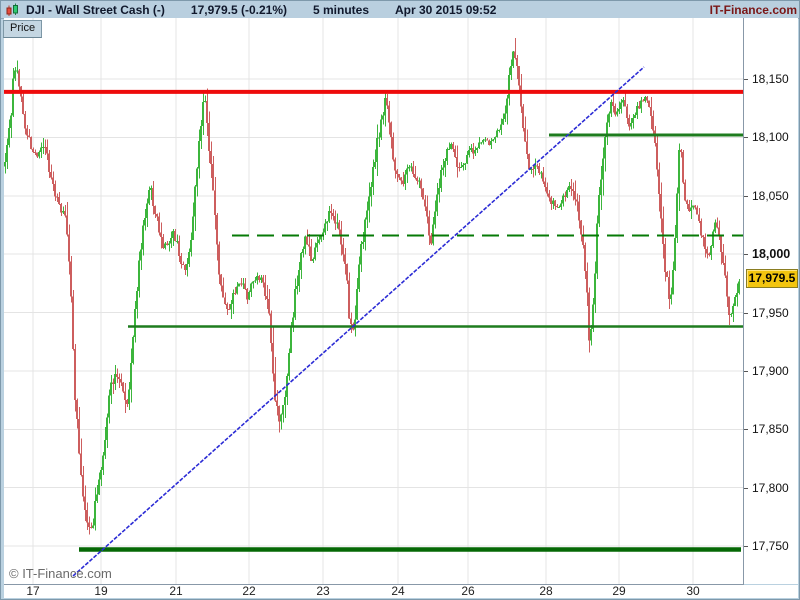 Image resolution: width=800 pixels, height=600 pixels. I want to click on y-axis-label: 18,100, so click(770, 137).